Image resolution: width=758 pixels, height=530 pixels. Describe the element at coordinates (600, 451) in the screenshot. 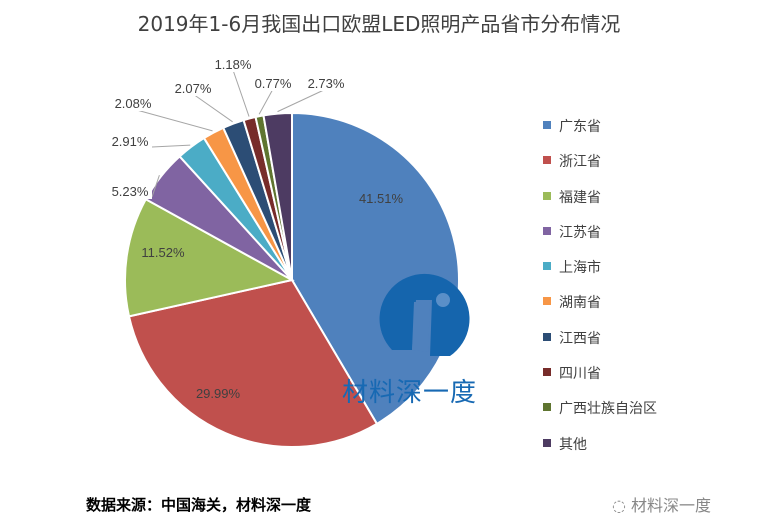

I see `legend-item: 其他` at that location.